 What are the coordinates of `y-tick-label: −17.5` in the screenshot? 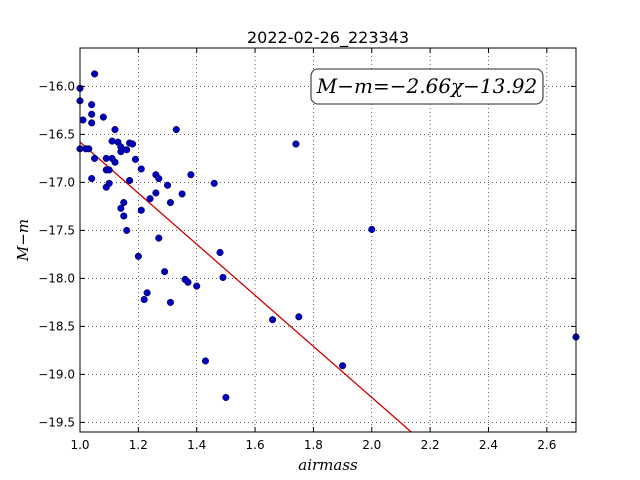 It's located at (56, 230).